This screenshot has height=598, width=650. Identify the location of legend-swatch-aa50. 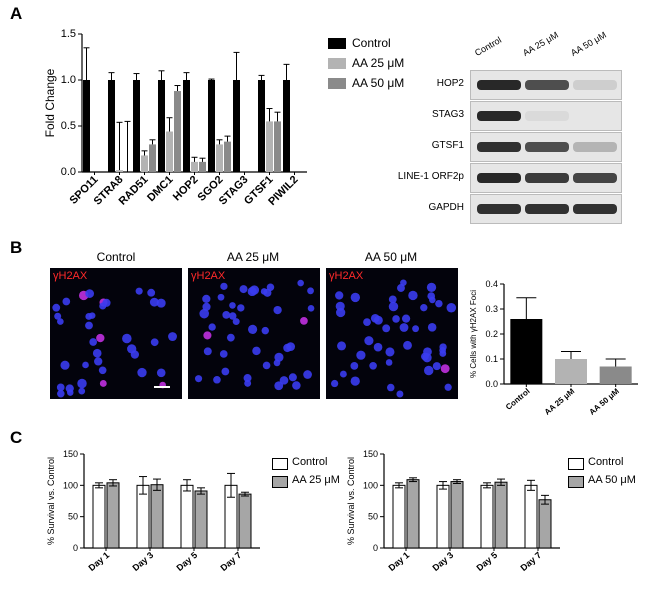
(576, 482).